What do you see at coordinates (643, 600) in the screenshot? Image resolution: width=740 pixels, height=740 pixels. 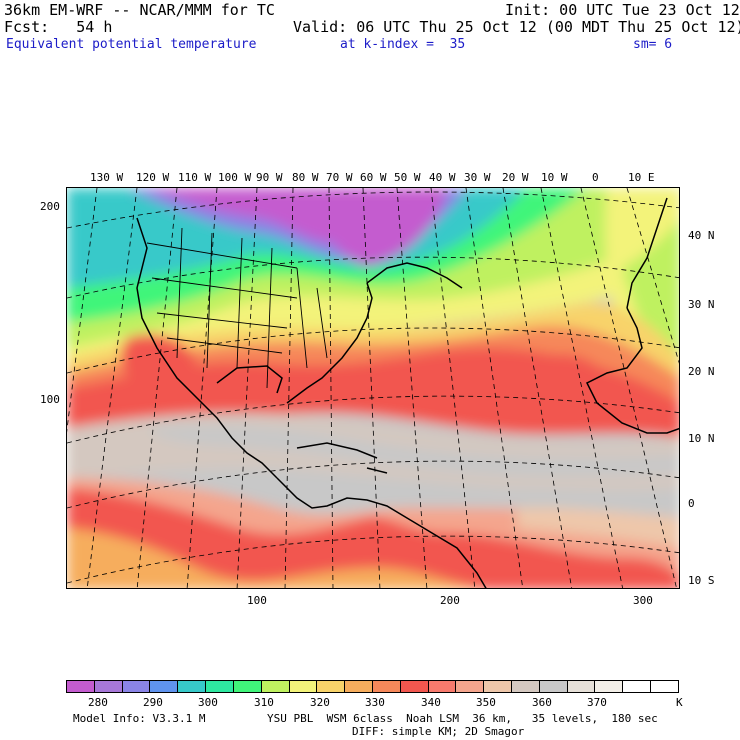 I see `grid-x-tick: 300` at bounding box center [643, 600].